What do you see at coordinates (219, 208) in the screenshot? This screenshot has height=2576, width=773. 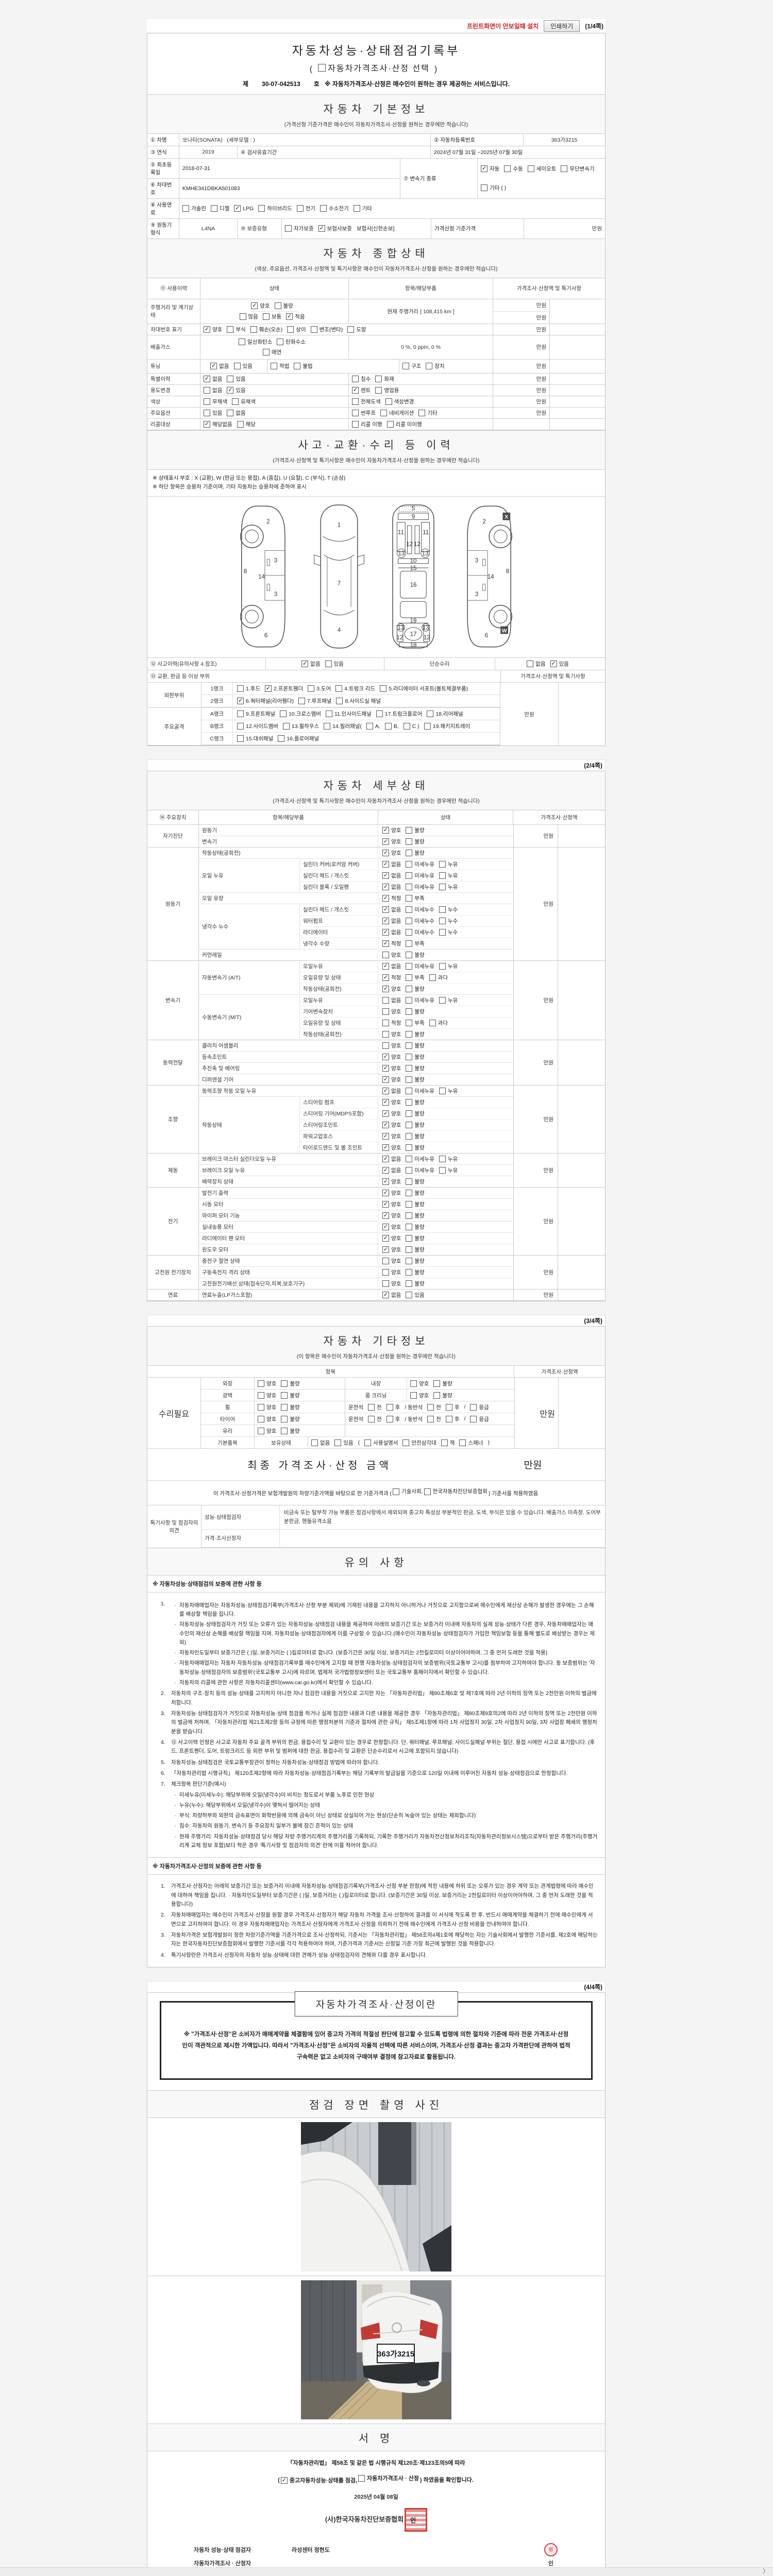 I see `checkbox-option: 디젤` at bounding box center [219, 208].